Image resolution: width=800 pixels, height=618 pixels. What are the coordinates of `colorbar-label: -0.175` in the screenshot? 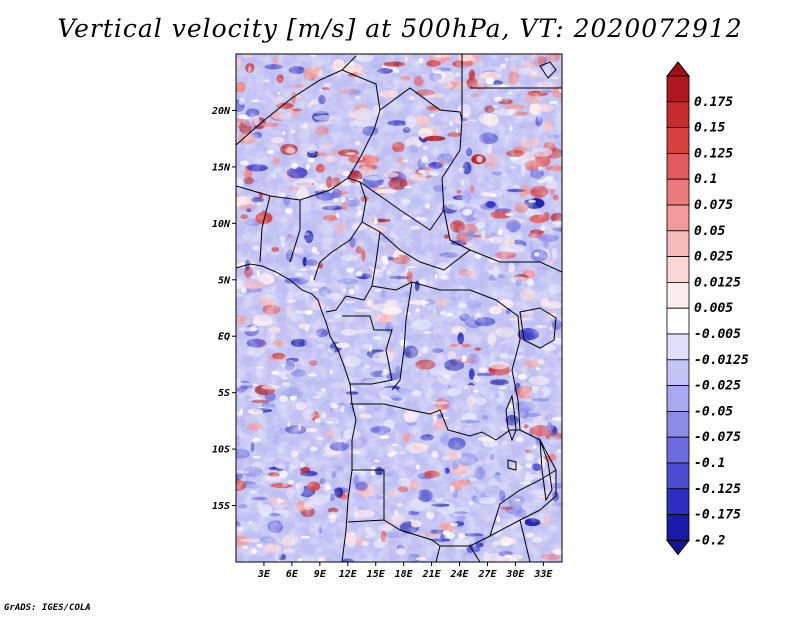 It's located at (717, 515).